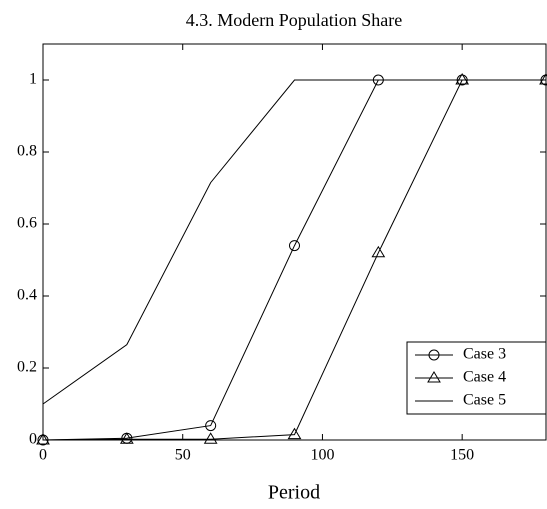 The image size is (547, 509). What do you see at coordinates (294, 20) in the screenshot?
I see `chart-title: 4.3. Modern Population Share` at bounding box center [294, 20].